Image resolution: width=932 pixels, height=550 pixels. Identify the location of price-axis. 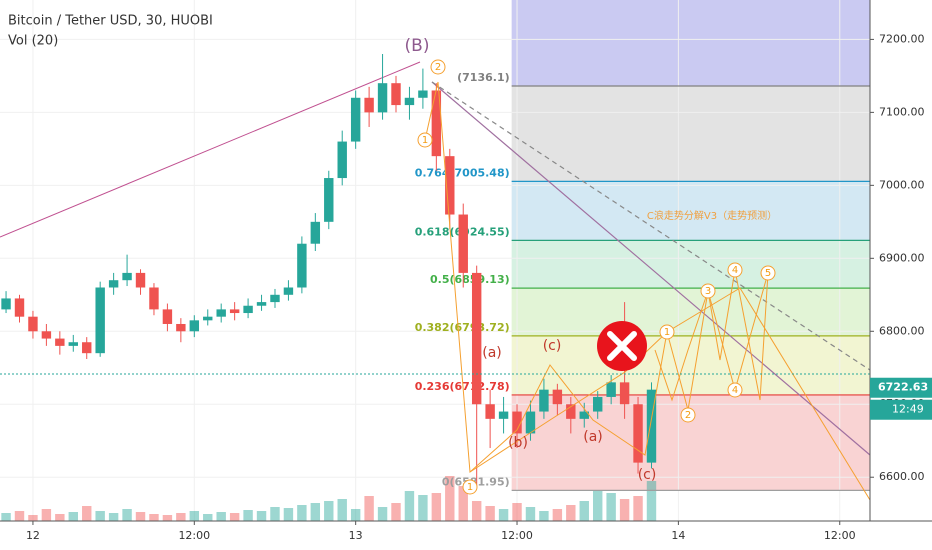
(901, 275).